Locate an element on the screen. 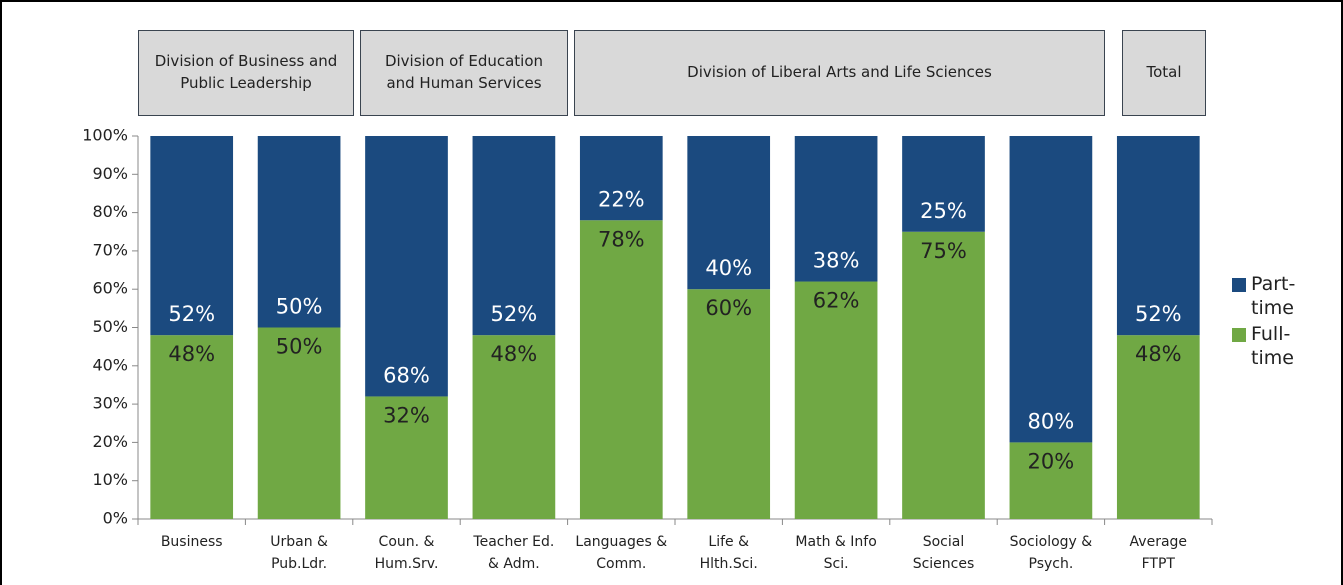  x-tick-label-line: Coun. & is located at coordinates (407, 542).